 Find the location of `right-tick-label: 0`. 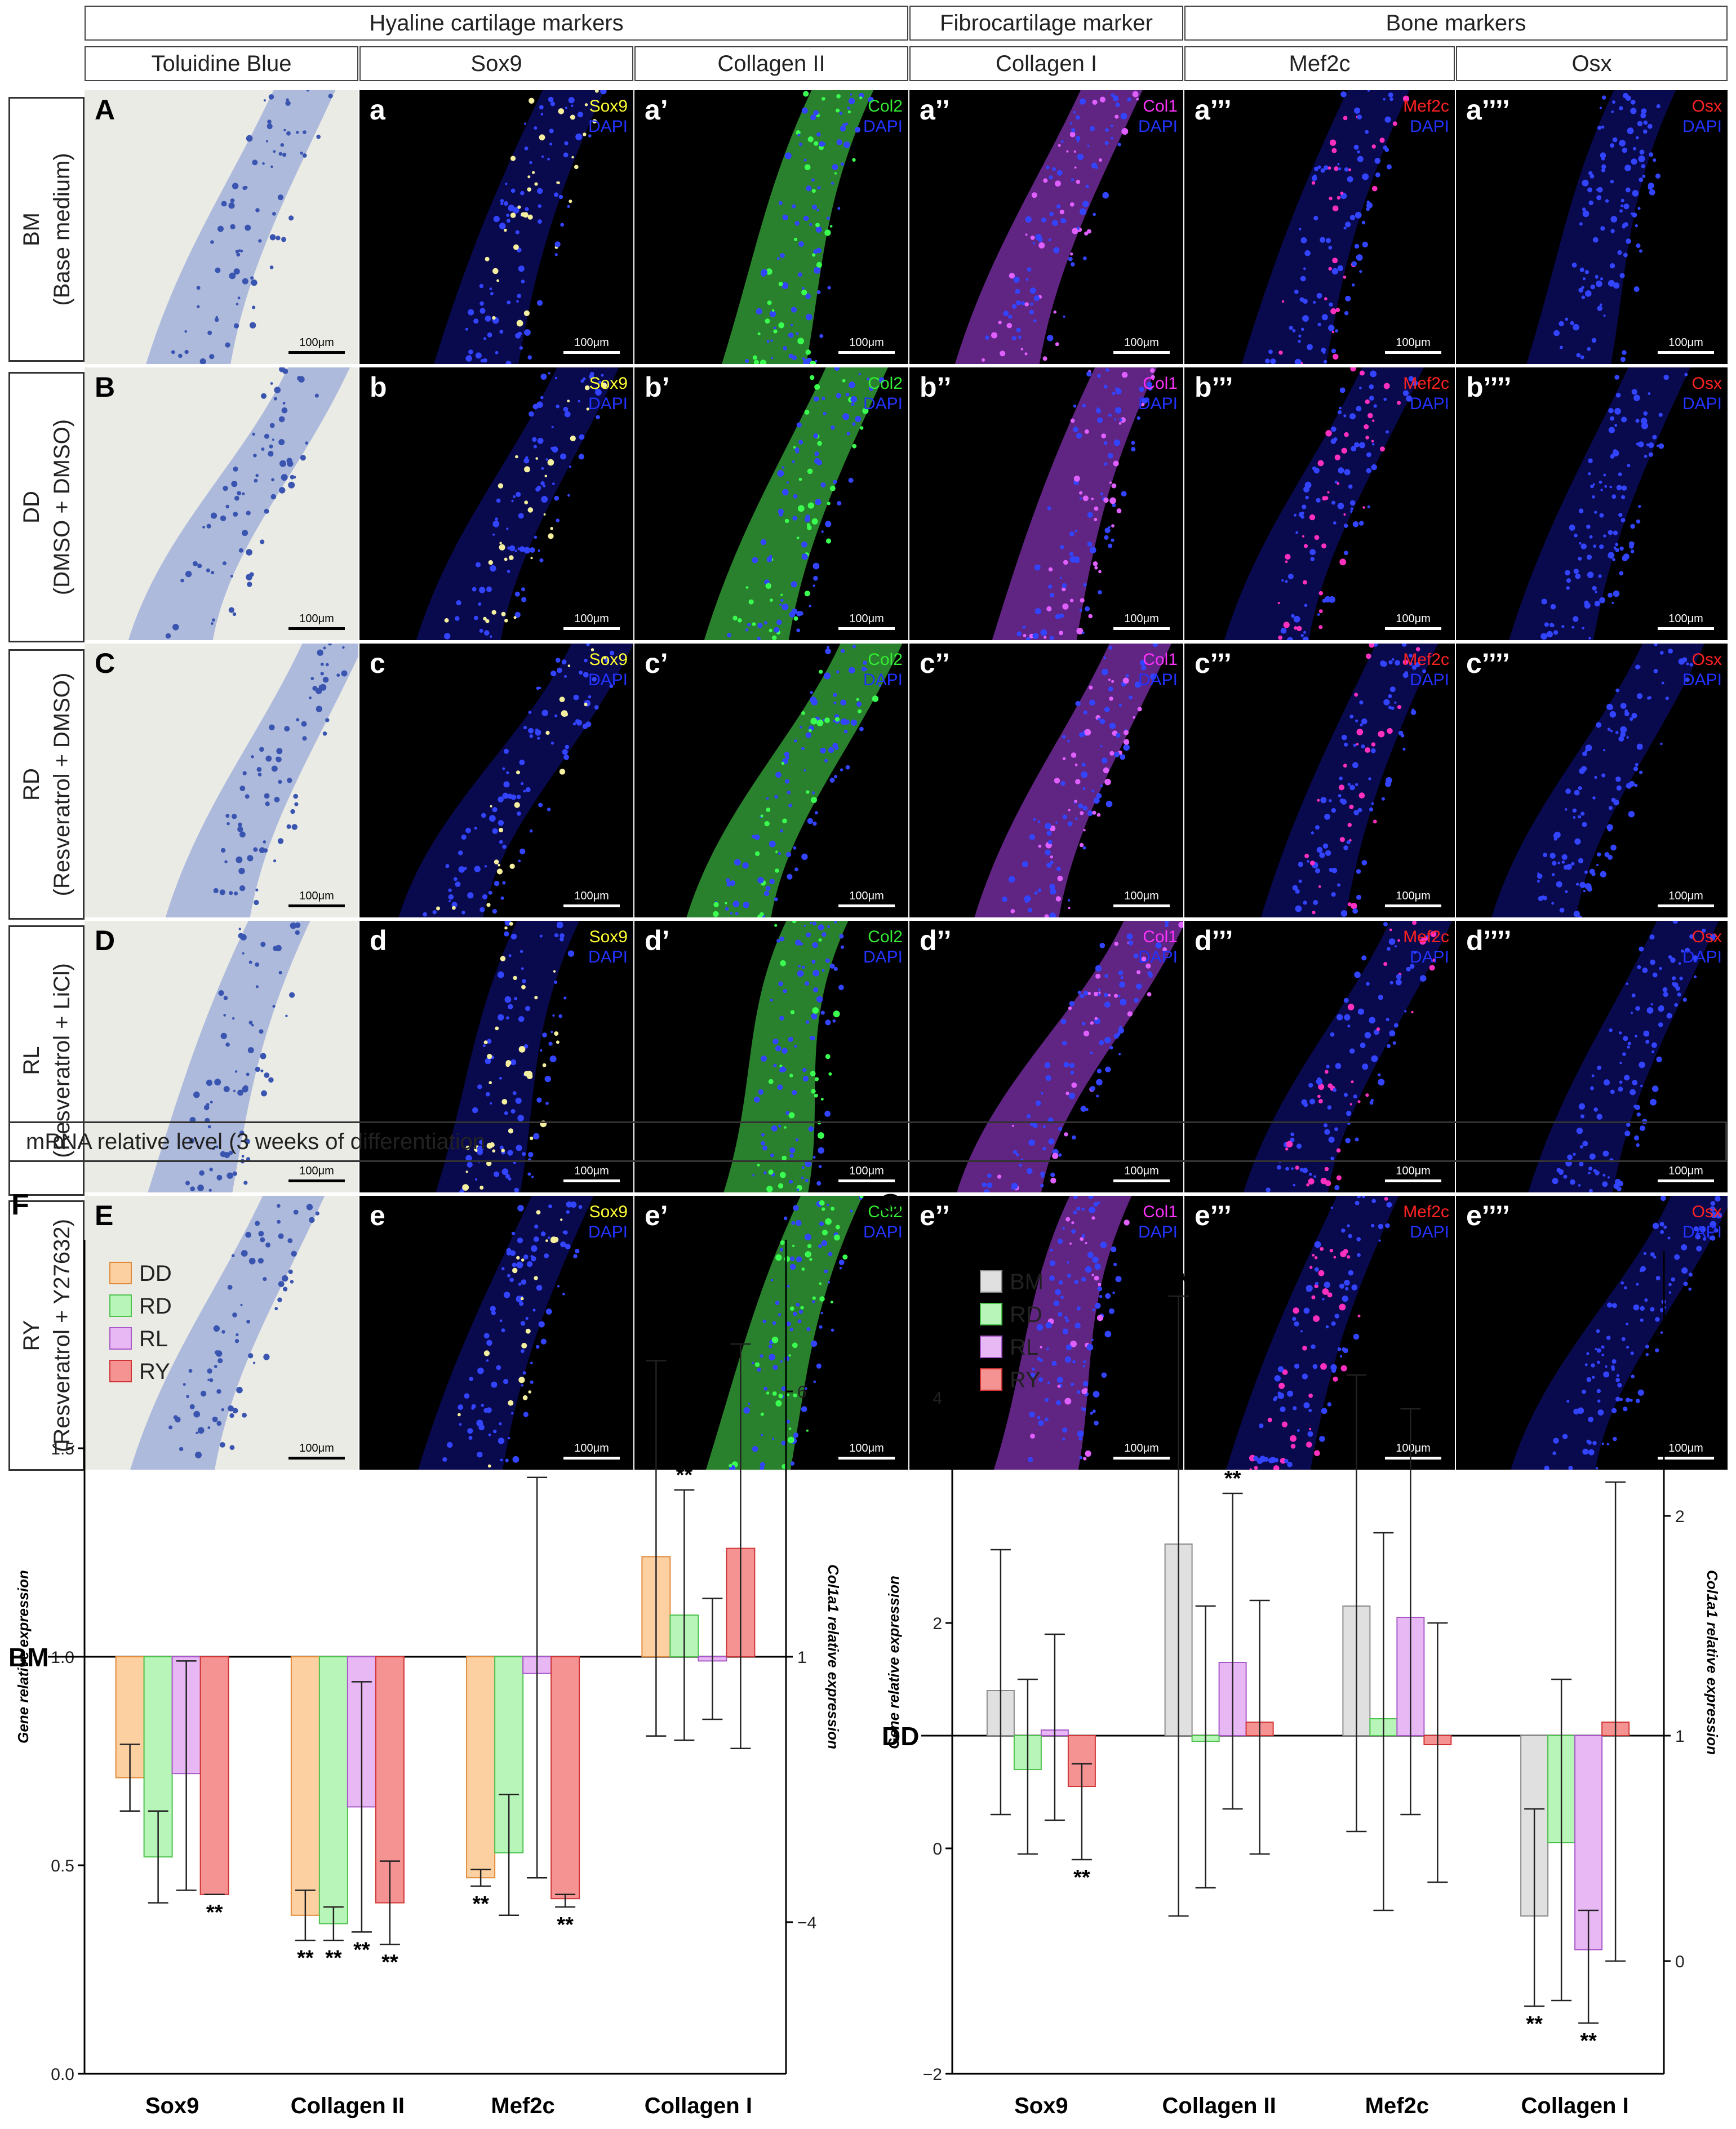

right-tick-label: 0 is located at coordinates (1680, 1962).